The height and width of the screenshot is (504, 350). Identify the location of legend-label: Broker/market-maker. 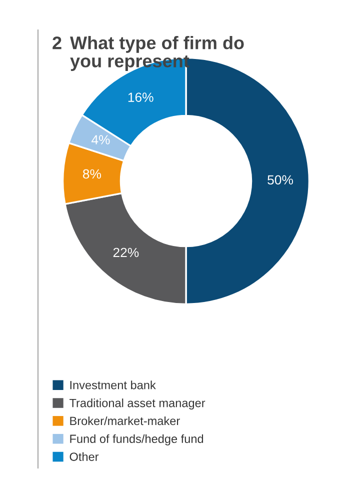
(125, 421).